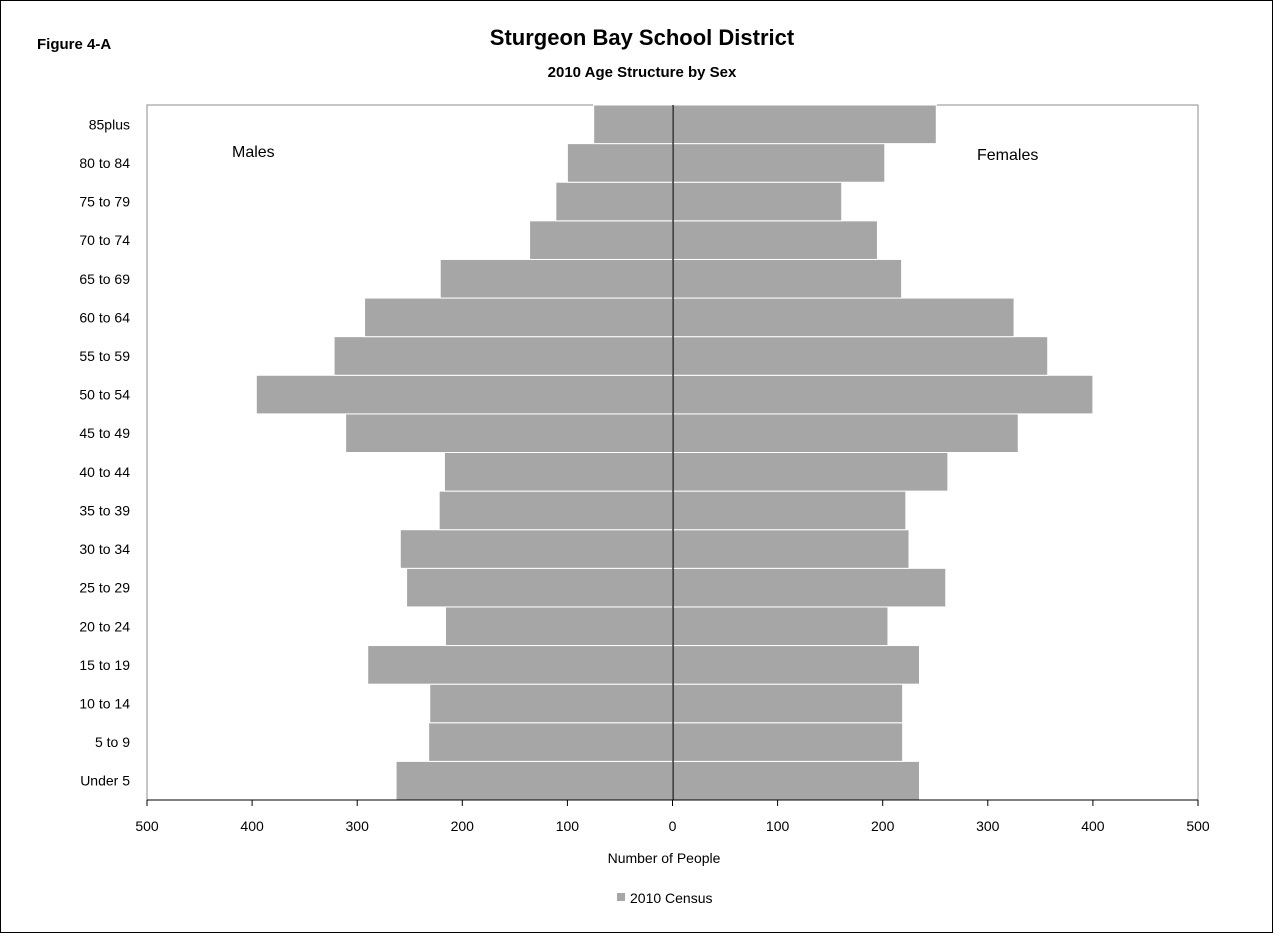 This screenshot has width=1273, height=933. I want to click on category-label: 55 to 59, so click(104, 356).